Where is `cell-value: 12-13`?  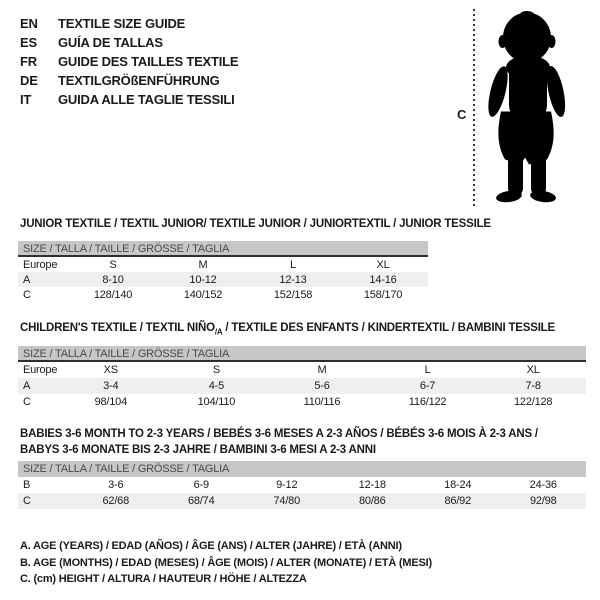
cell-value: 12-13 is located at coordinates (293, 279).